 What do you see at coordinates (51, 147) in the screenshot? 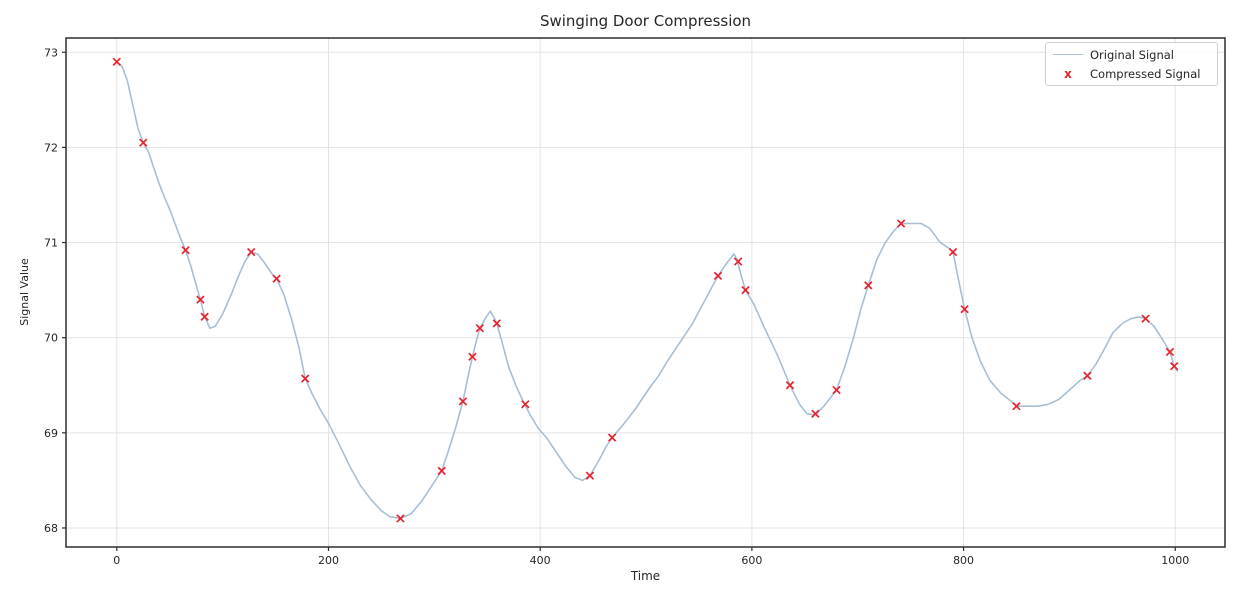
I see `y-tick-label: 72` at bounding box center [51, 147].